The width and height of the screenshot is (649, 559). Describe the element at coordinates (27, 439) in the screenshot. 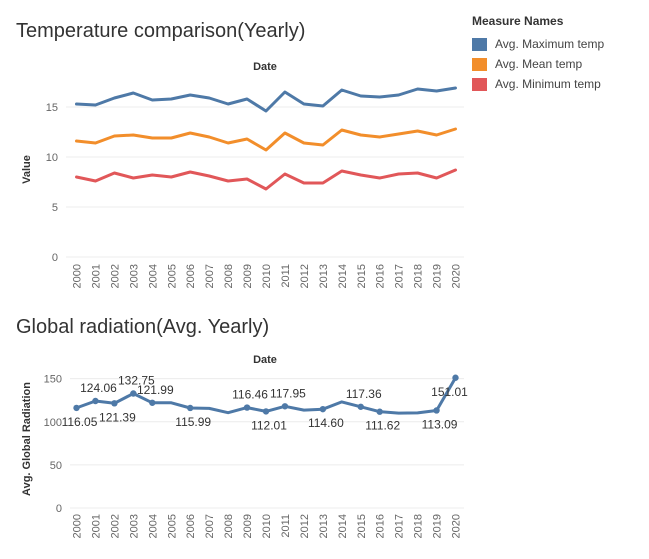

I see `y-axis-title: Avg. Global Radiation` at that location.